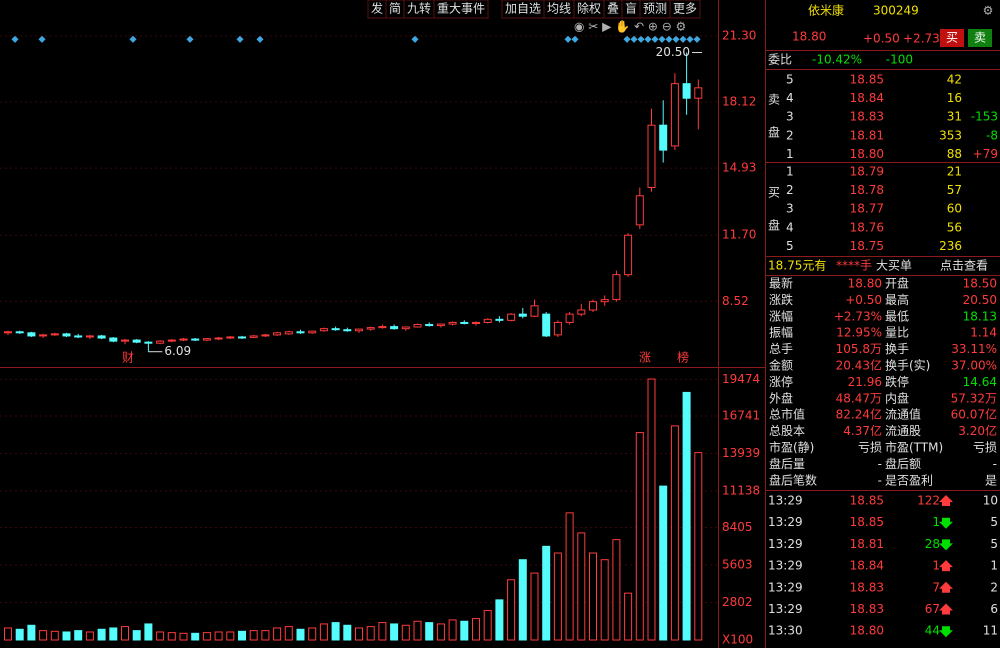  What do you see at coordinates (790, 209) in the screenshot?
I see `level: 3` at bounding box center [790, 209].